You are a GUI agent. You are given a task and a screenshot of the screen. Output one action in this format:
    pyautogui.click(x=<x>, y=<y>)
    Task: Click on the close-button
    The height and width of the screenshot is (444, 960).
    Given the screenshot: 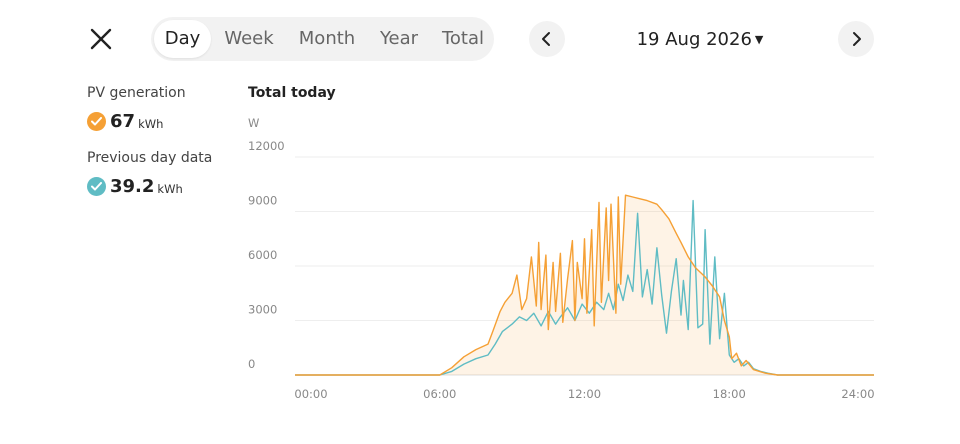 What is the action you would take?
    pyautogui.click(x=101, y=39)
    